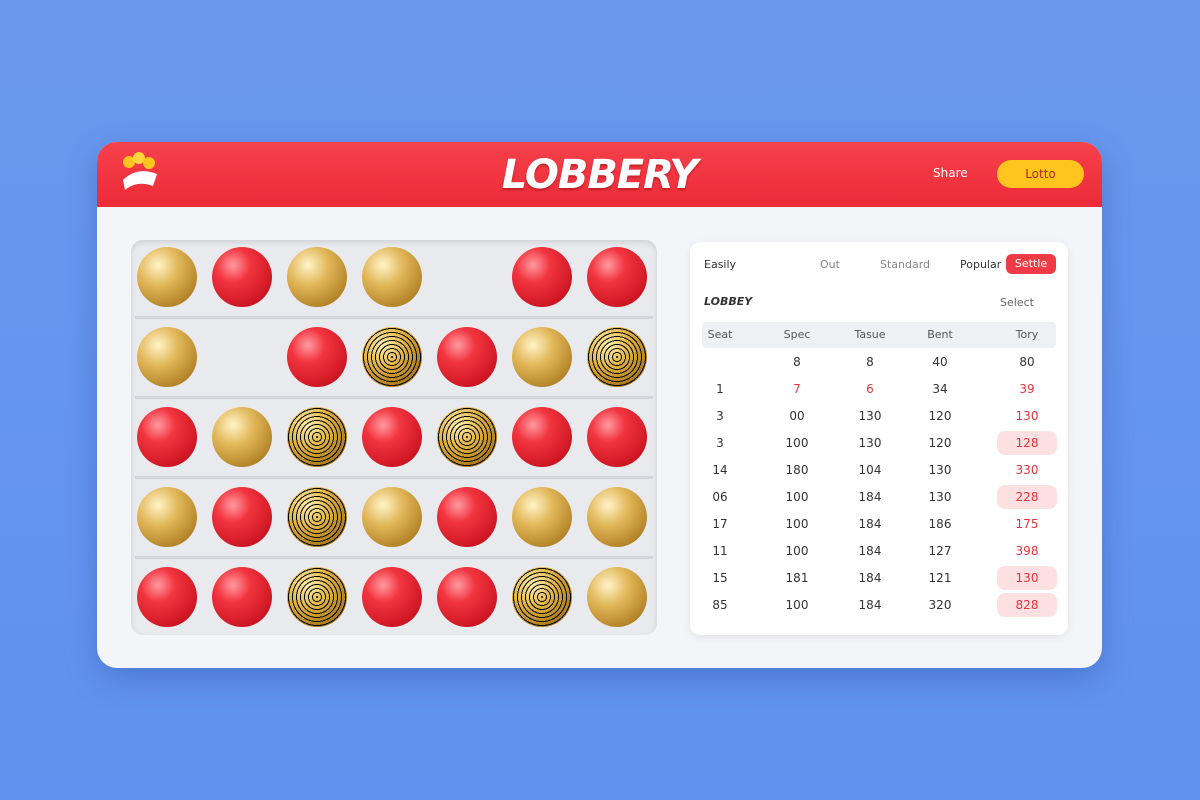 This screenshot has height=800, width=1200. What do you see at coordinates (1017, 302) in the screenshot?
I see `select: Select` at bounding box center [1017, 302].